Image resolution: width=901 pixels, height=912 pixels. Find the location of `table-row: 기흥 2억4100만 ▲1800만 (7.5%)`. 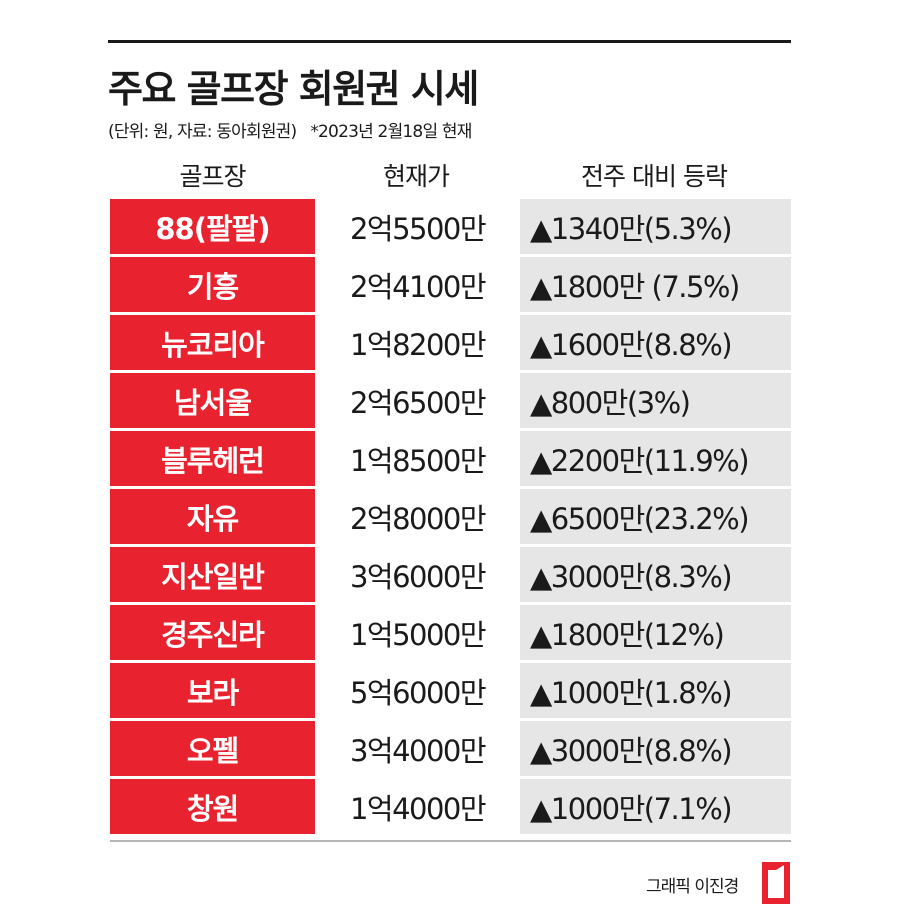

table-row: 기흥 2억4100만 ▲1800만 (7.5%) is located at coordinates (450, 284).